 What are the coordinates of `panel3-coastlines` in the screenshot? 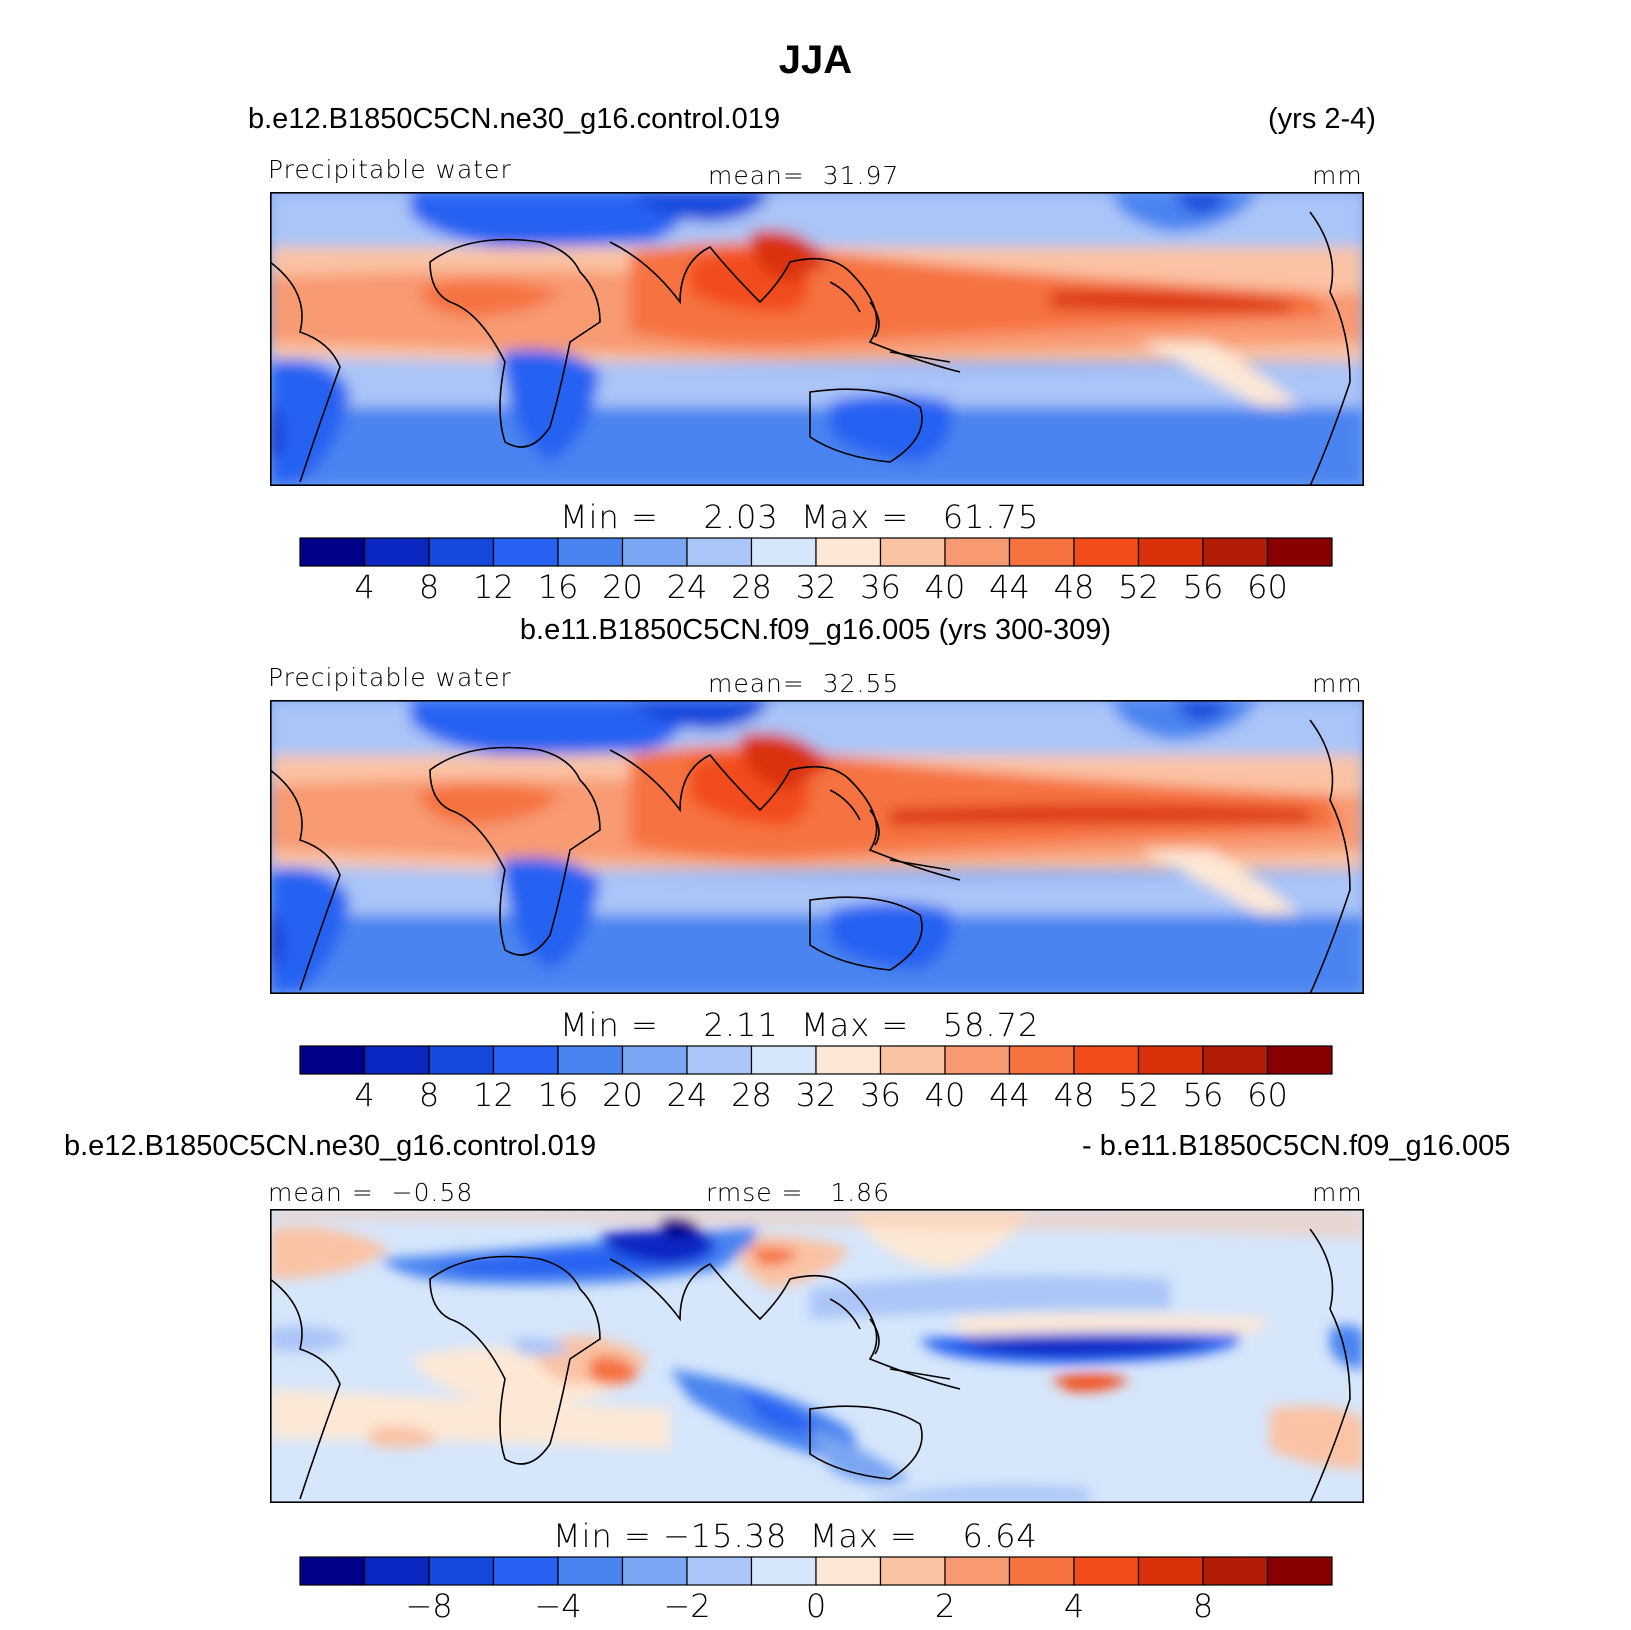 It's located at (810, 1365).